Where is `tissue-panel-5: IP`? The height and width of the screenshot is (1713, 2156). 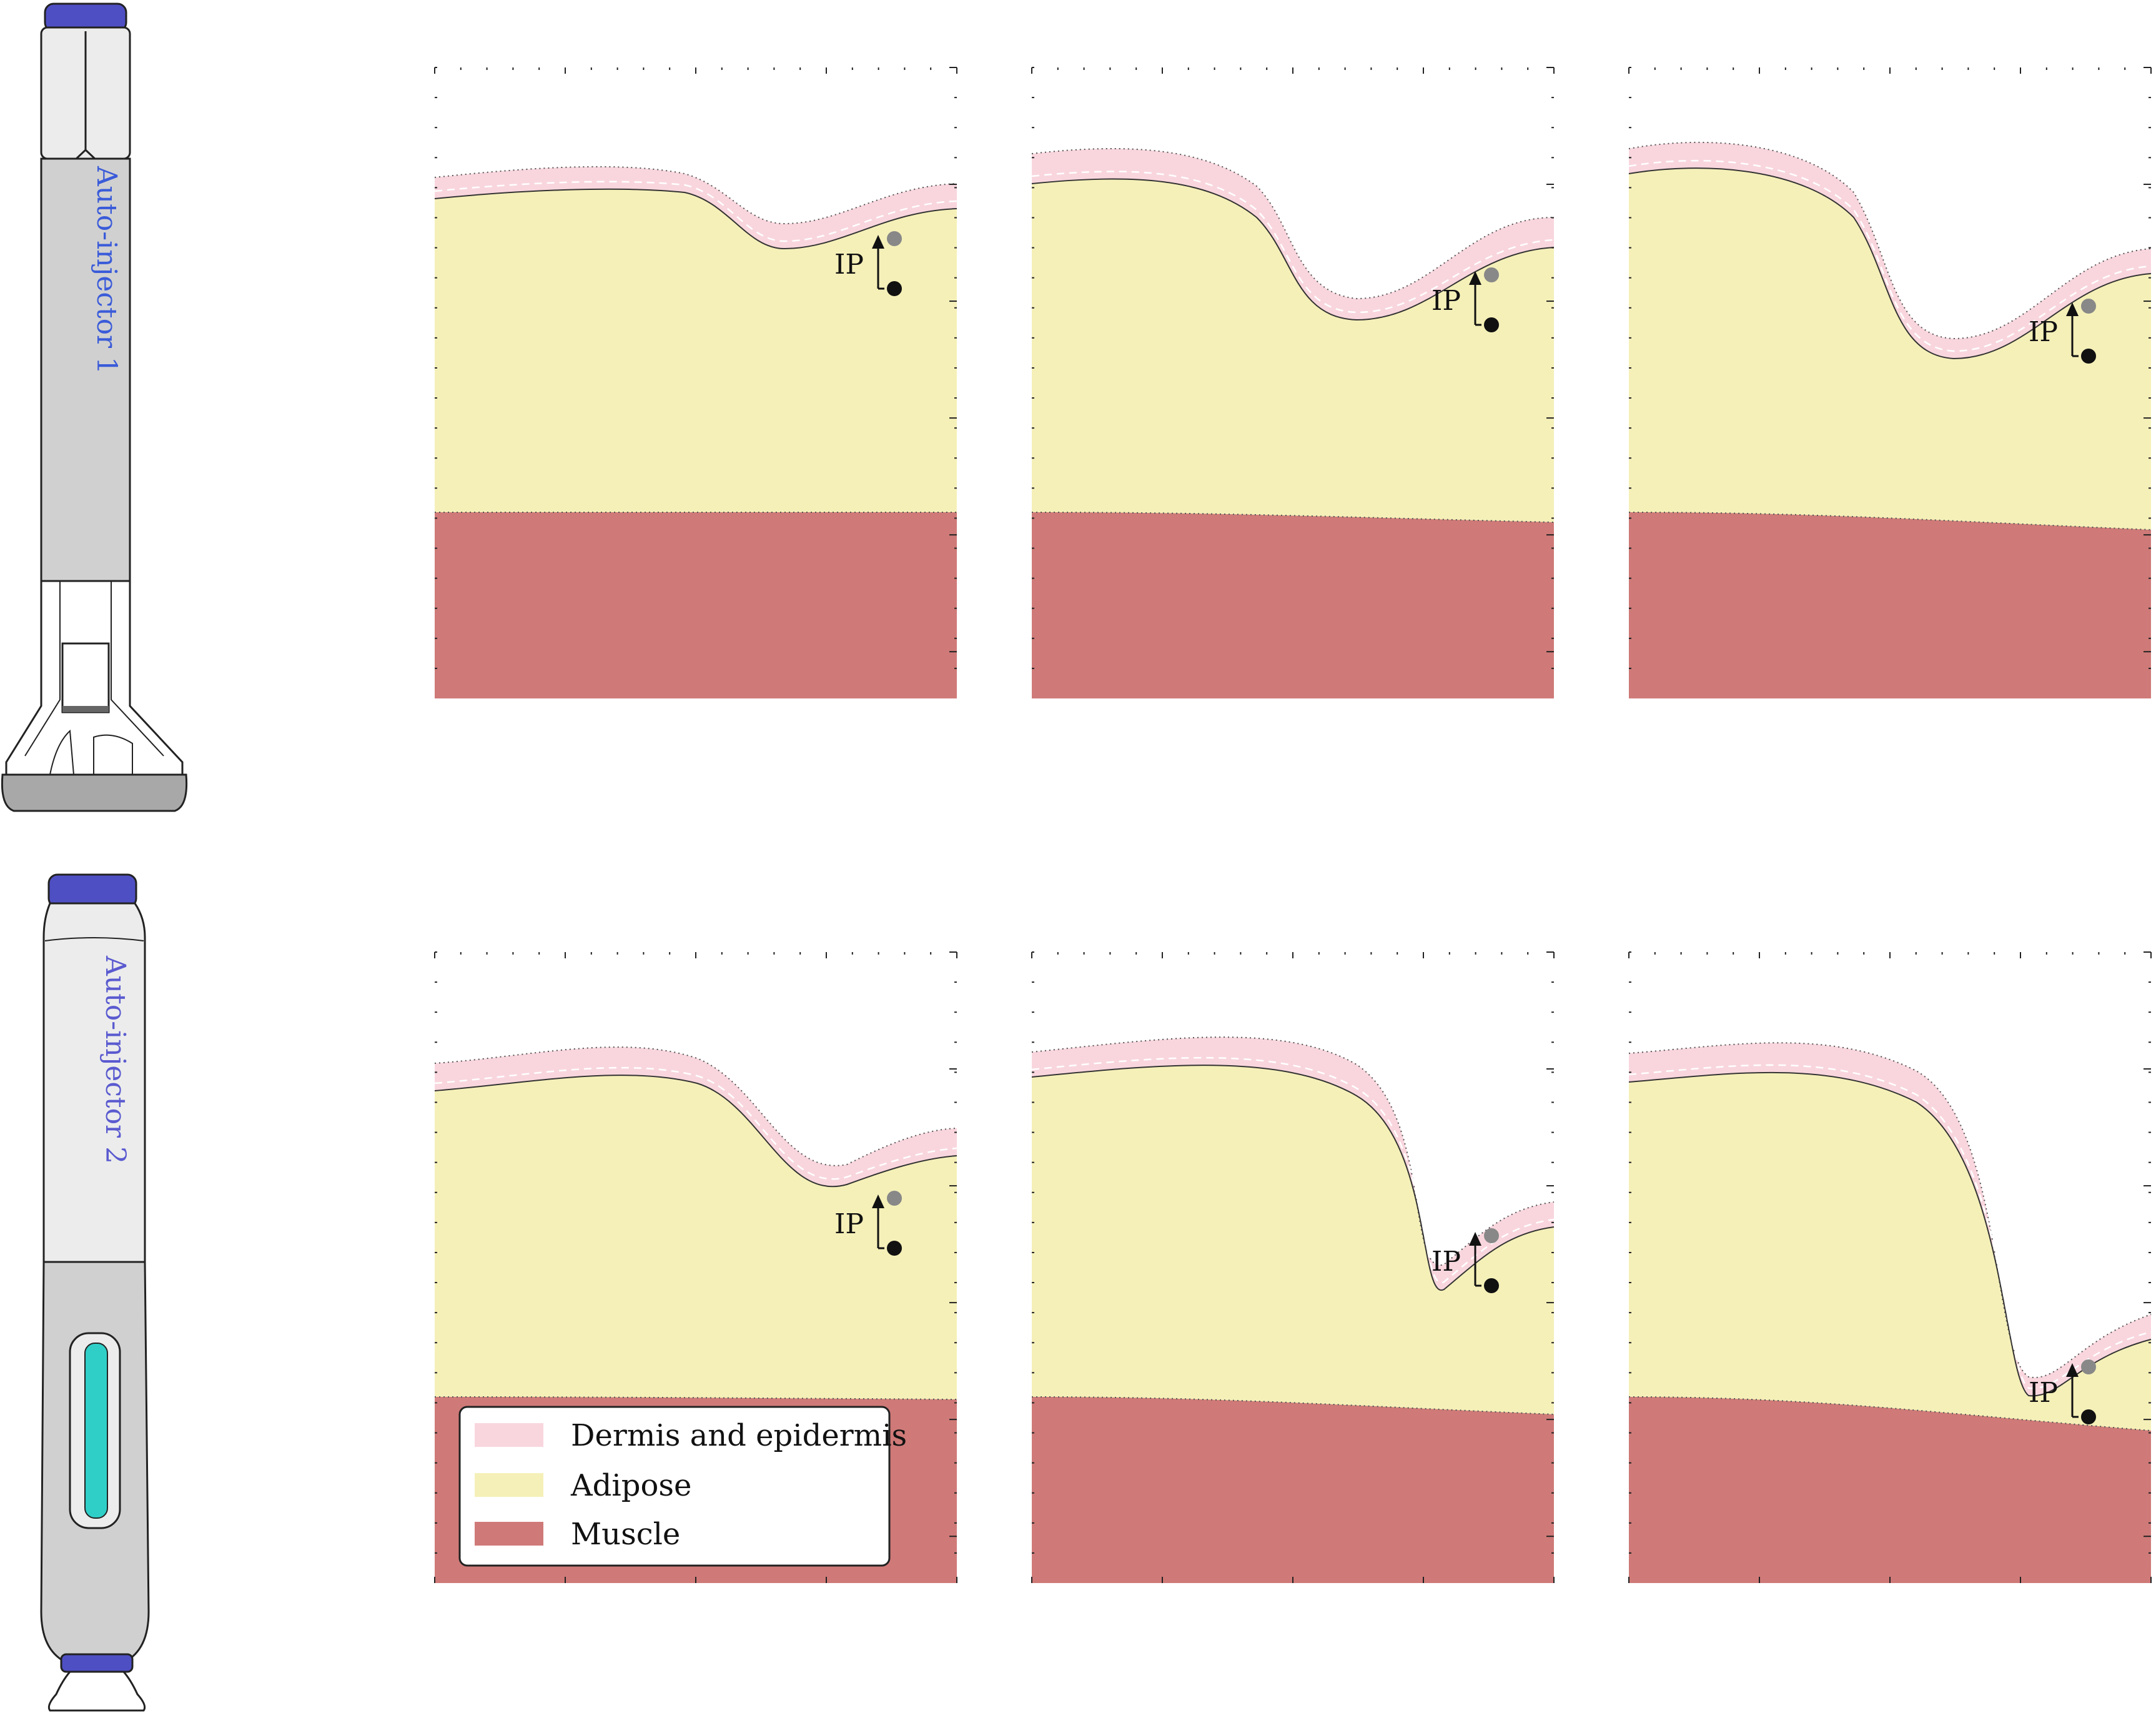
tissue-panel-5: IP is located at coordinates (1293, 1267).